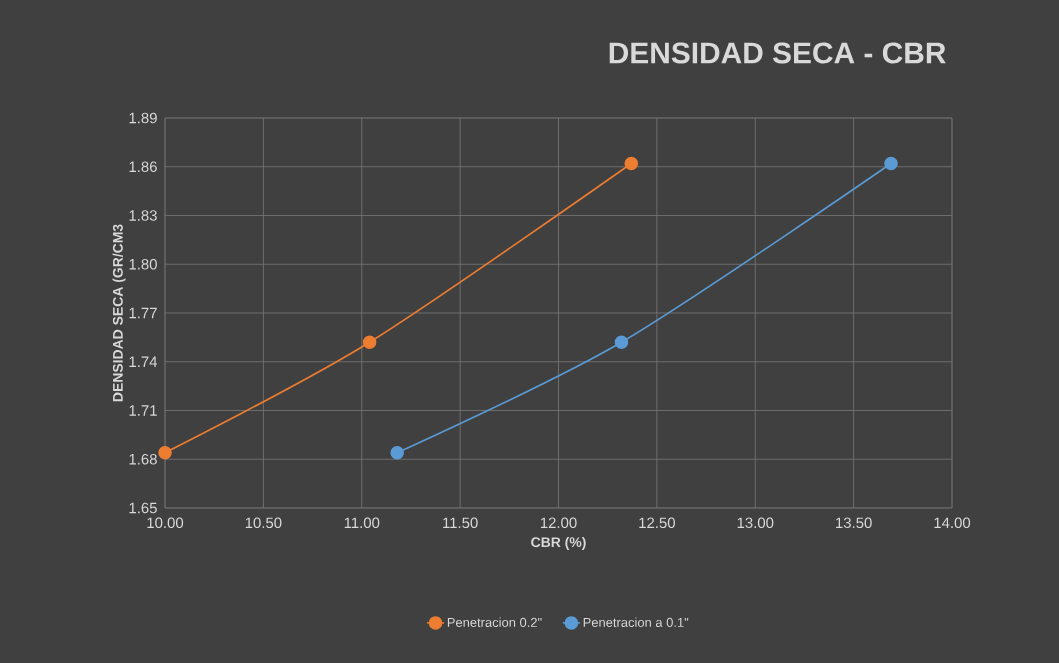 Image resolution: width=1059 pixels, height=663 pixels. What do you see at coordinates (143, 459) in the screenshot?
I see `y-tick-label: 1.68` at bounding box center [143, 459].